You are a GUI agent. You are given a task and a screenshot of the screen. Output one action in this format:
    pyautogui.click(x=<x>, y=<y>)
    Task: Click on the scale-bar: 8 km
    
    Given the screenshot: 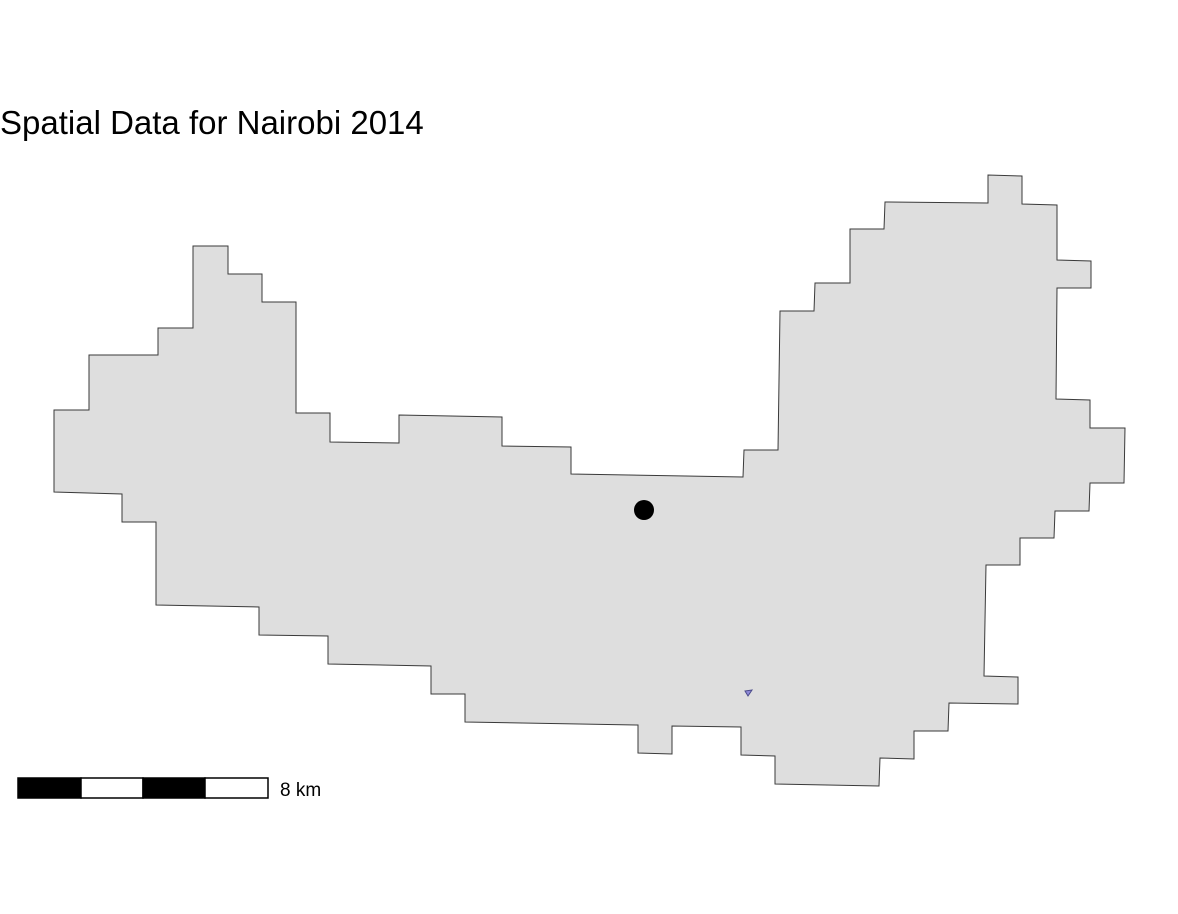 What is the action you would take?
    pyautogui.click(x=169, y=789)
    